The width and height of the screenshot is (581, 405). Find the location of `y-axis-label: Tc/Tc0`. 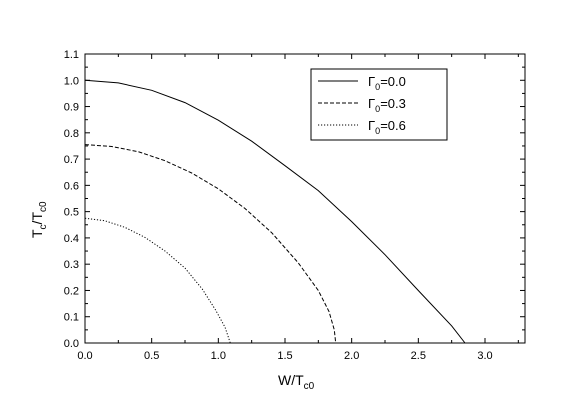

y-axis-label: Tc/Tc0 is located at coordinates (39, 219).